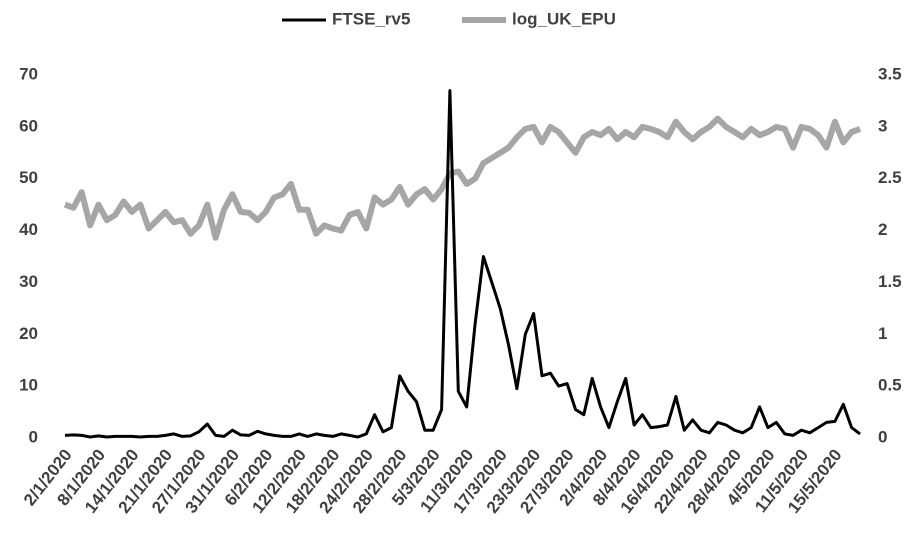 Image resolution: width=918 pixels, height=554 pixels. What do you see at coordinates (890, 73) in the screenshot?
I see `y2-tick-label: 3.5` at bounding box center [890, 73].